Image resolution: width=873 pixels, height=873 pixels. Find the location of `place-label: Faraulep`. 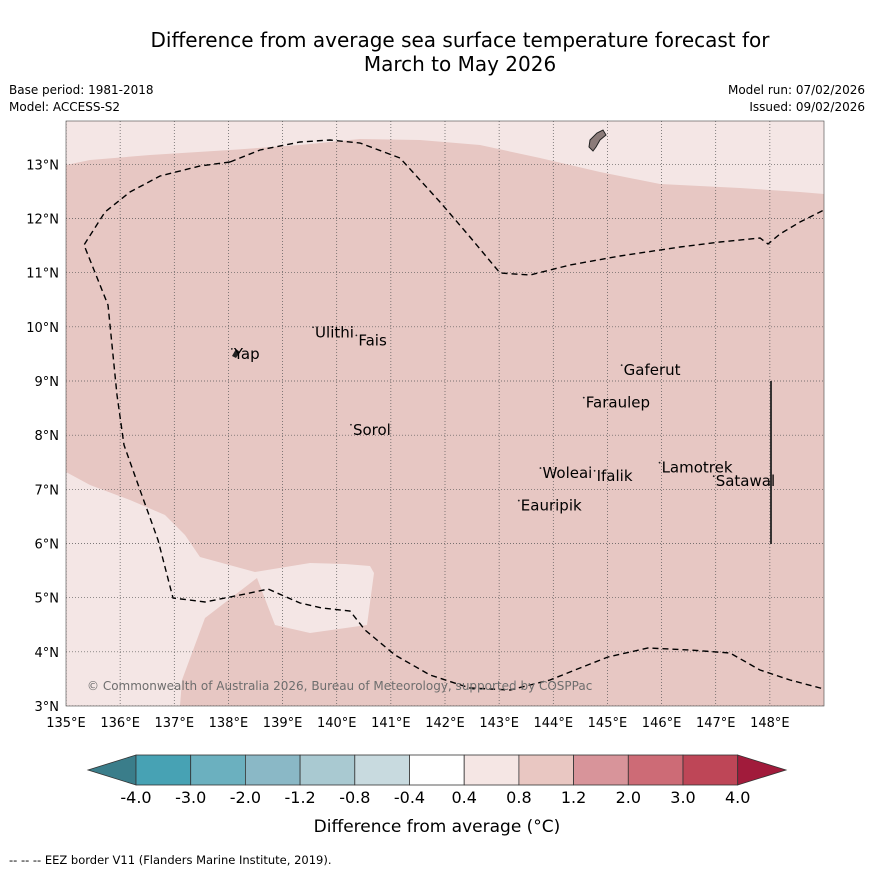

place-label: Faraulep is located at coordinates (618, 403).